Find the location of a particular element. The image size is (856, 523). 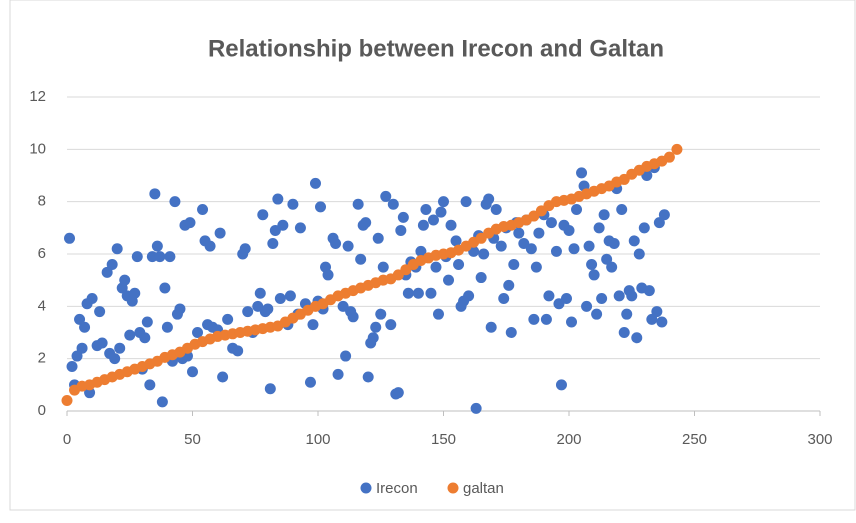

x-tick-label: 250 is located at coordinates (694, 439).